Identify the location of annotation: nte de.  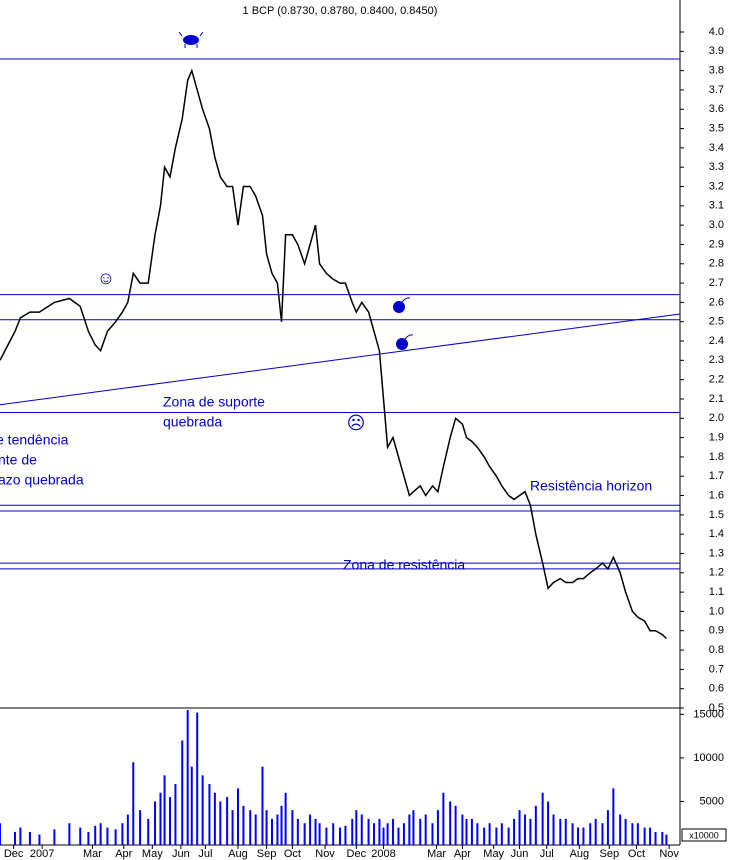
(18, 460).